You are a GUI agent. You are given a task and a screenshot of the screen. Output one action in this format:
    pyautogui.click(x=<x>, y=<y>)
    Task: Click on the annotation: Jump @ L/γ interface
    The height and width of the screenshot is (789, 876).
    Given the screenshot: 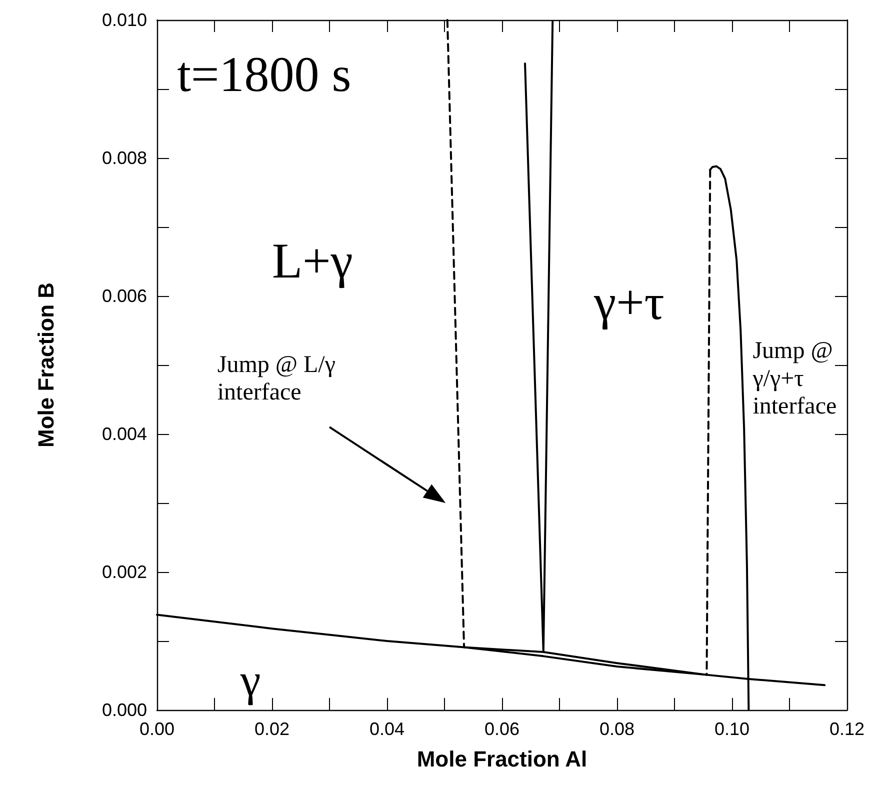 What is the action you would take?
    pyautogui.click(x=276, y=379)
    